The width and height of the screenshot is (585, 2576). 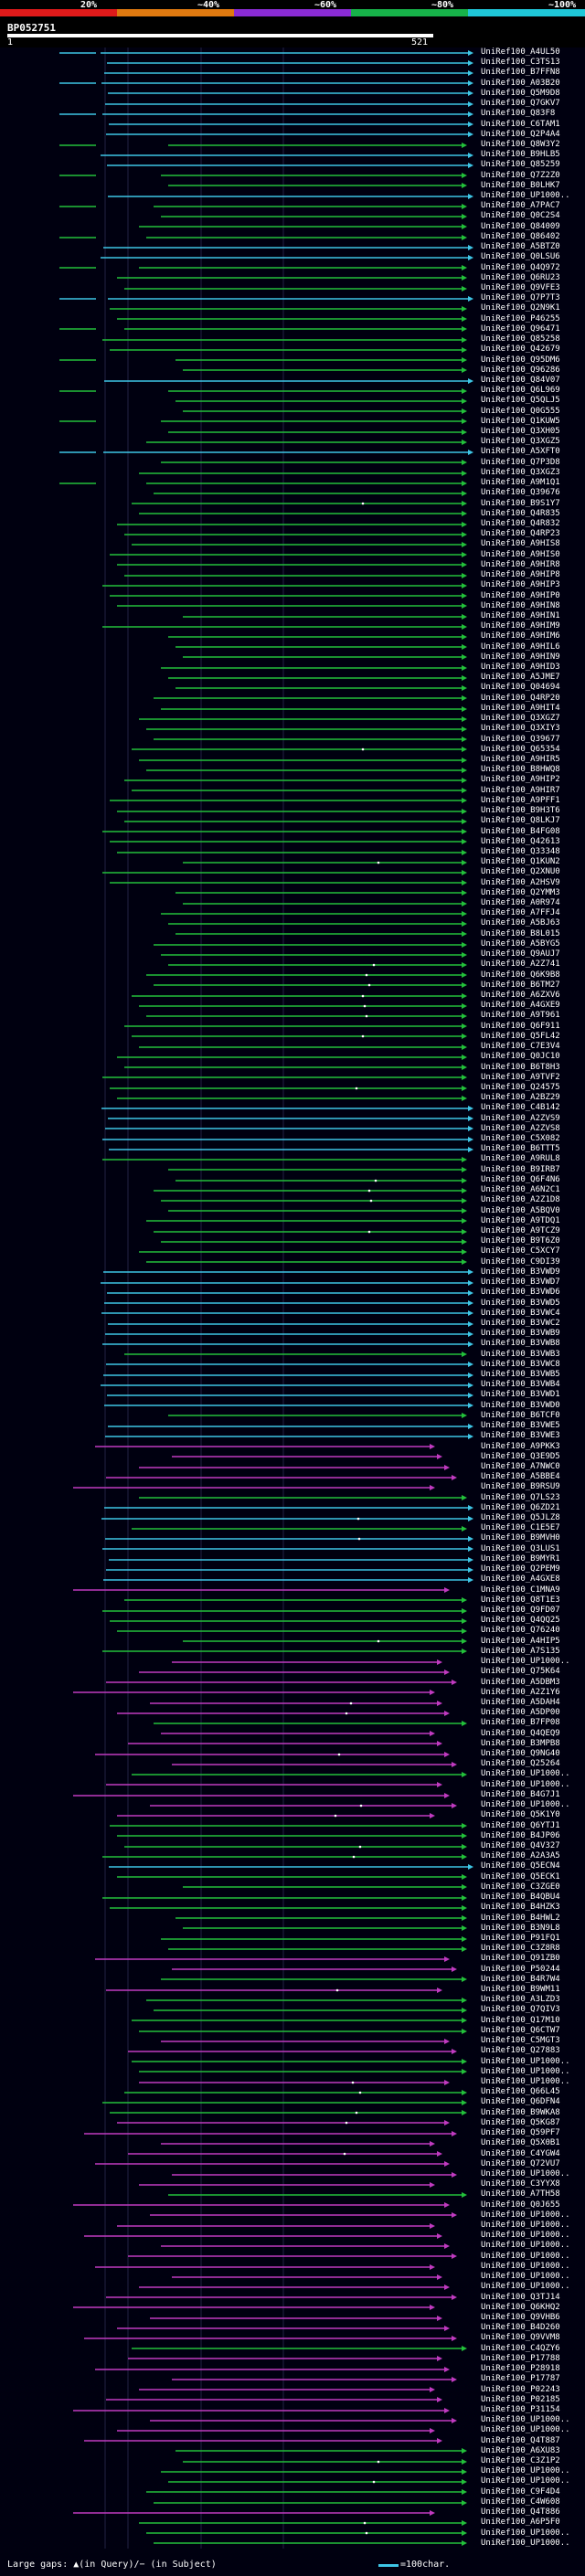 What do you see at coordinates (520, 636) in the screenshot?
I see `hit-label: UniRef100_A9HIM6` at bounding box center [520, 636].